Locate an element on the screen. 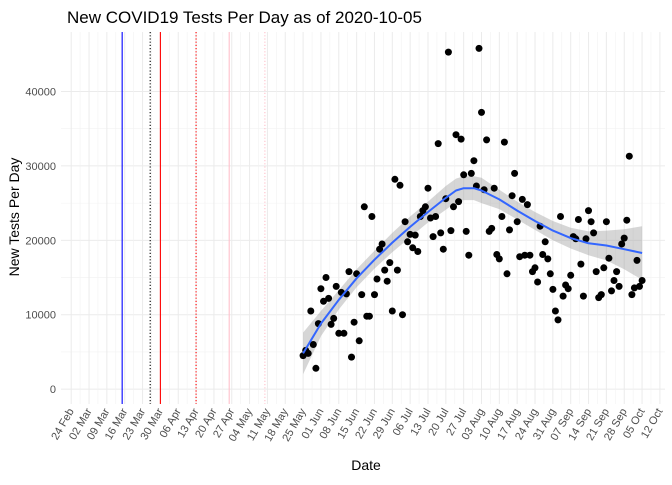 The width and height of the screenshot is (672, 485). y-axis-ticks: 0 10000 20000 30000 40000 is located at coordinates (40, 242).